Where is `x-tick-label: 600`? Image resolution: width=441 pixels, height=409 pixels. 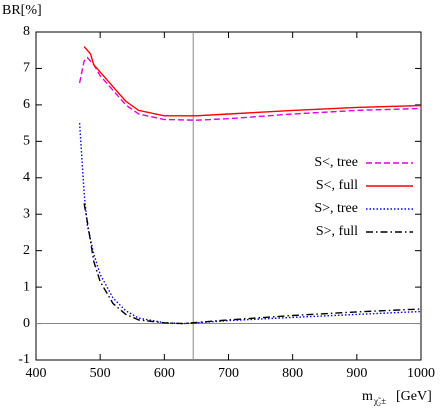
x-tick-label: 600 is located at coordinates (164, 373).